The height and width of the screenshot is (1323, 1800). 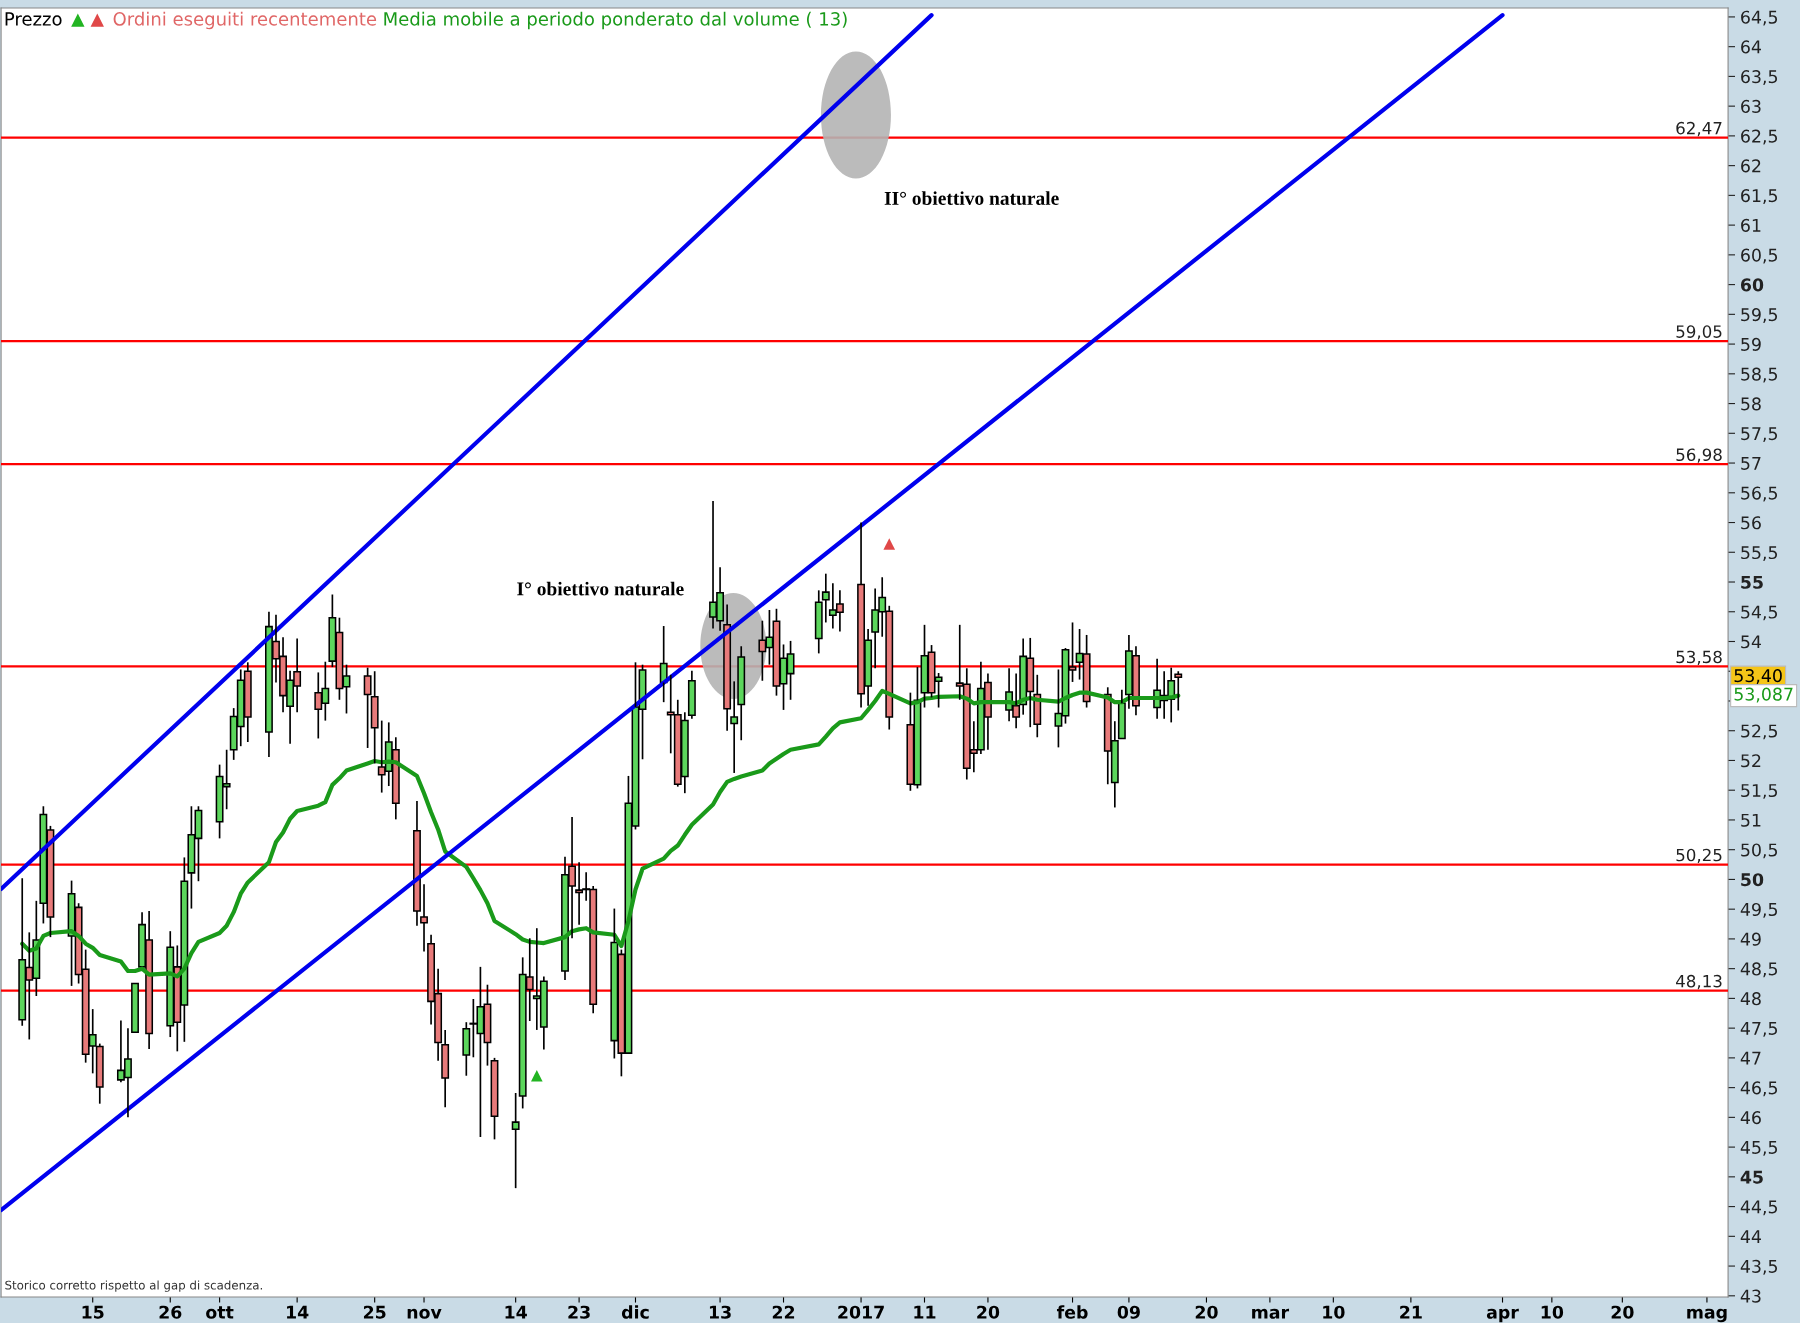 What do you see at coordinates (1751, 463) in the screenshot?
I see `y-tick-label: 57` at bounding box center [1751, 463].